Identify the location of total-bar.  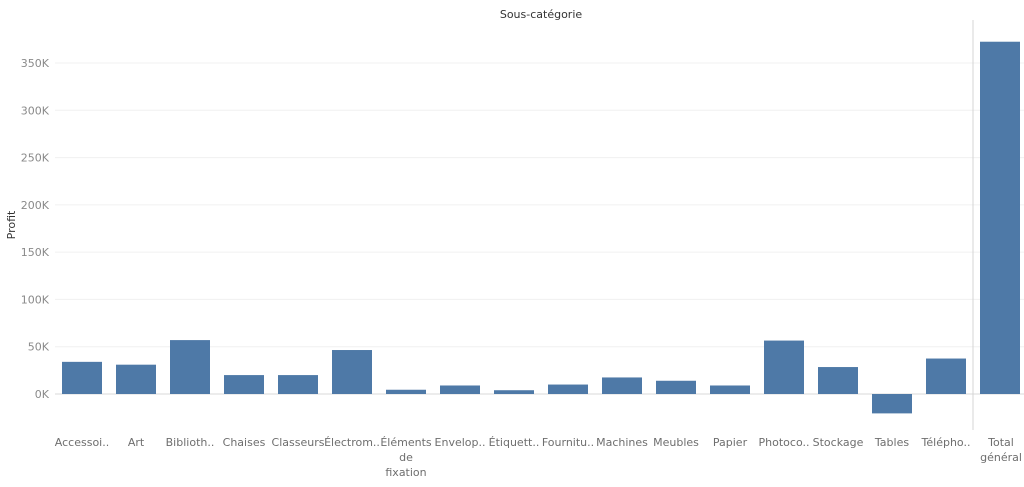
(1000, 217).